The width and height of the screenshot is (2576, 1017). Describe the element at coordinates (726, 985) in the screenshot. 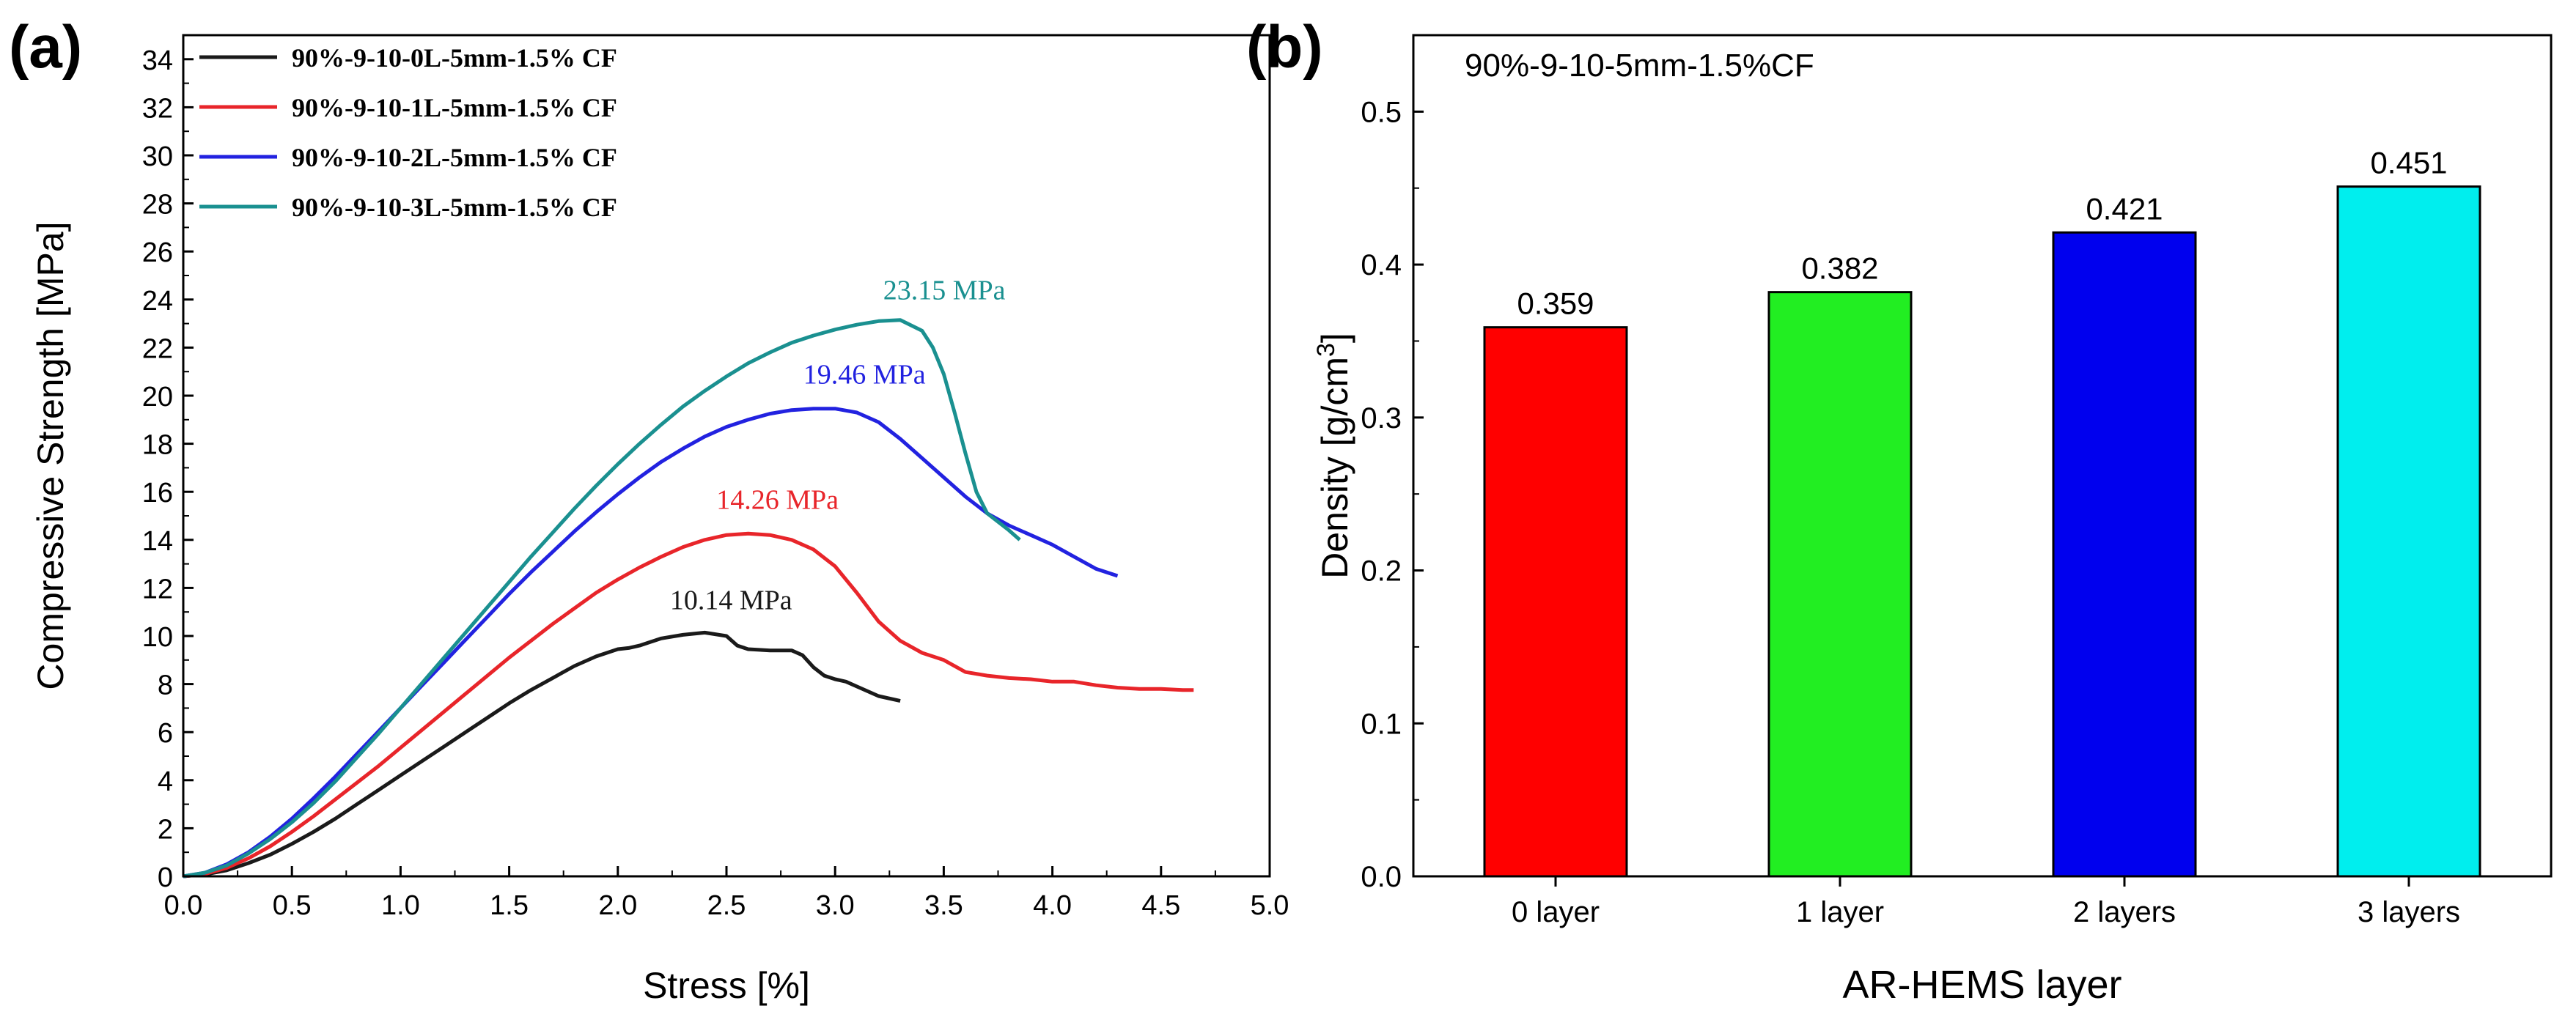

I see `panel-a-x-axis-title: Stress [%]` at that location.